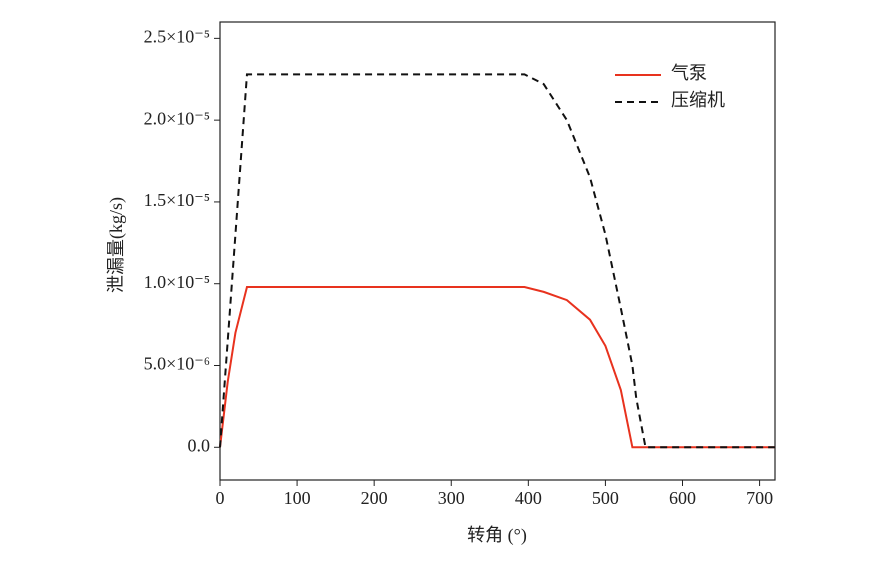 This screenshot has height=561, width=879. What do you see at coordinates (177, 364) in the screenshot?
I see `y-tick-label: 5.0×10⁻⁶` at bounding box center [177, 364].